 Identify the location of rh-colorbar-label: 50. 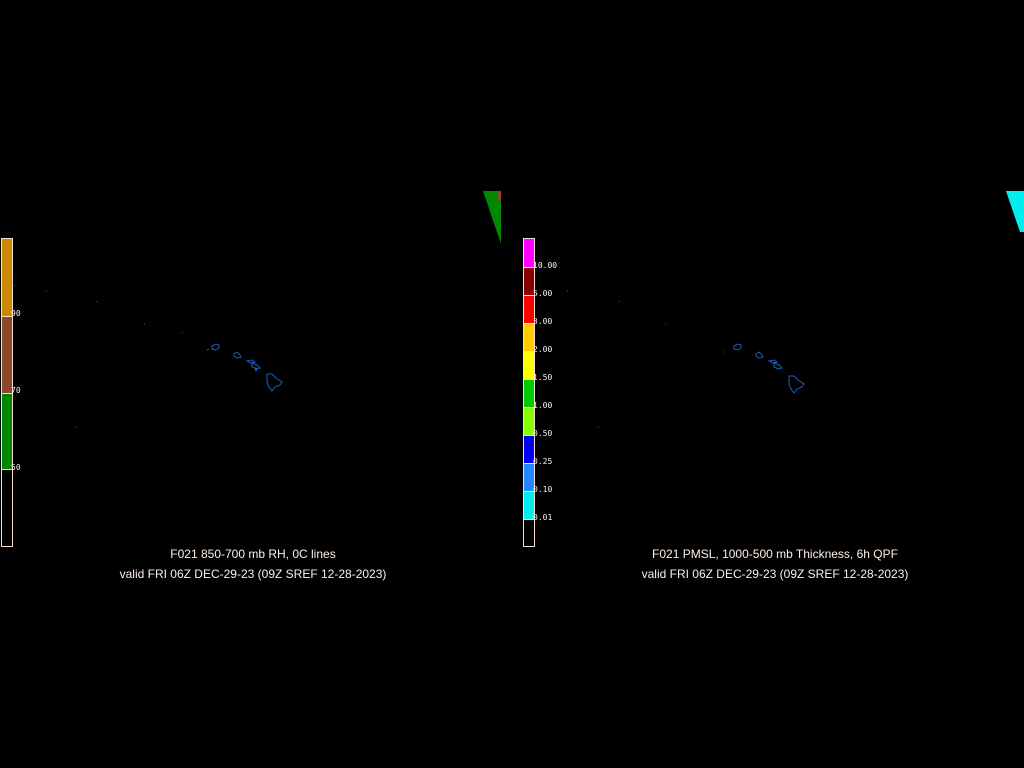
(16, 467).